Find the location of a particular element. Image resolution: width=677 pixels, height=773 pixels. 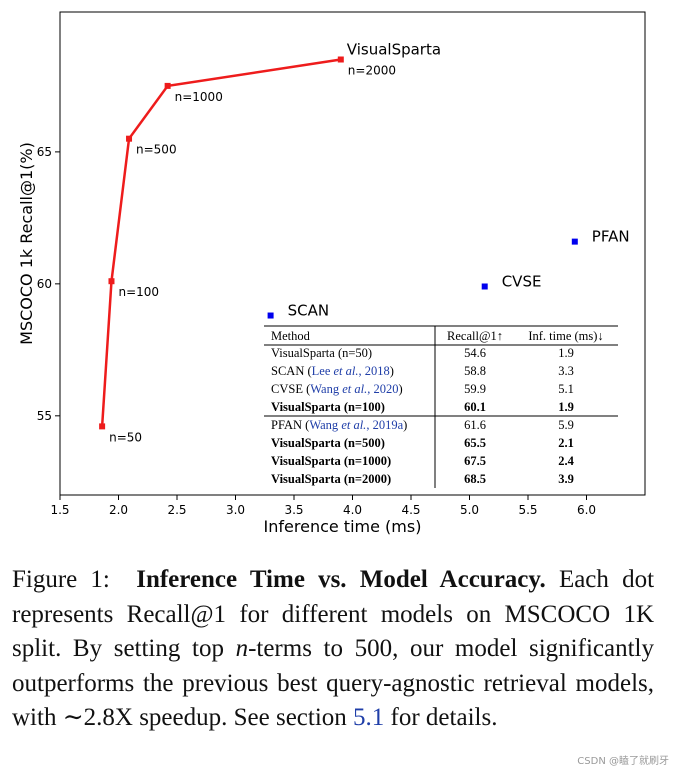

watermark: CSDN @瞌了就刷牙 is located at coordinates (623, 761).